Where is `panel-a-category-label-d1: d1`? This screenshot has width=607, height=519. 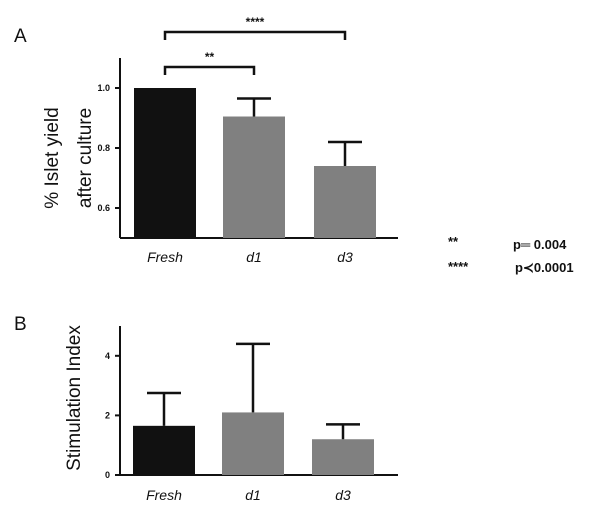
panel-a-category-label-d1: d1 is located at coordinates (254, 257).